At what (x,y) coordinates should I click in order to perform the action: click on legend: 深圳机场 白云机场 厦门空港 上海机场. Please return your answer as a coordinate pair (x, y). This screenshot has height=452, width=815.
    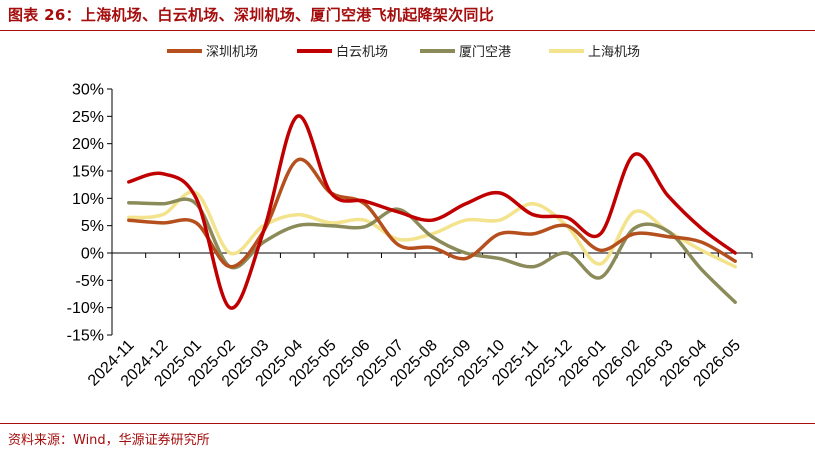
    Looking at the image, I should click on (403, 52).